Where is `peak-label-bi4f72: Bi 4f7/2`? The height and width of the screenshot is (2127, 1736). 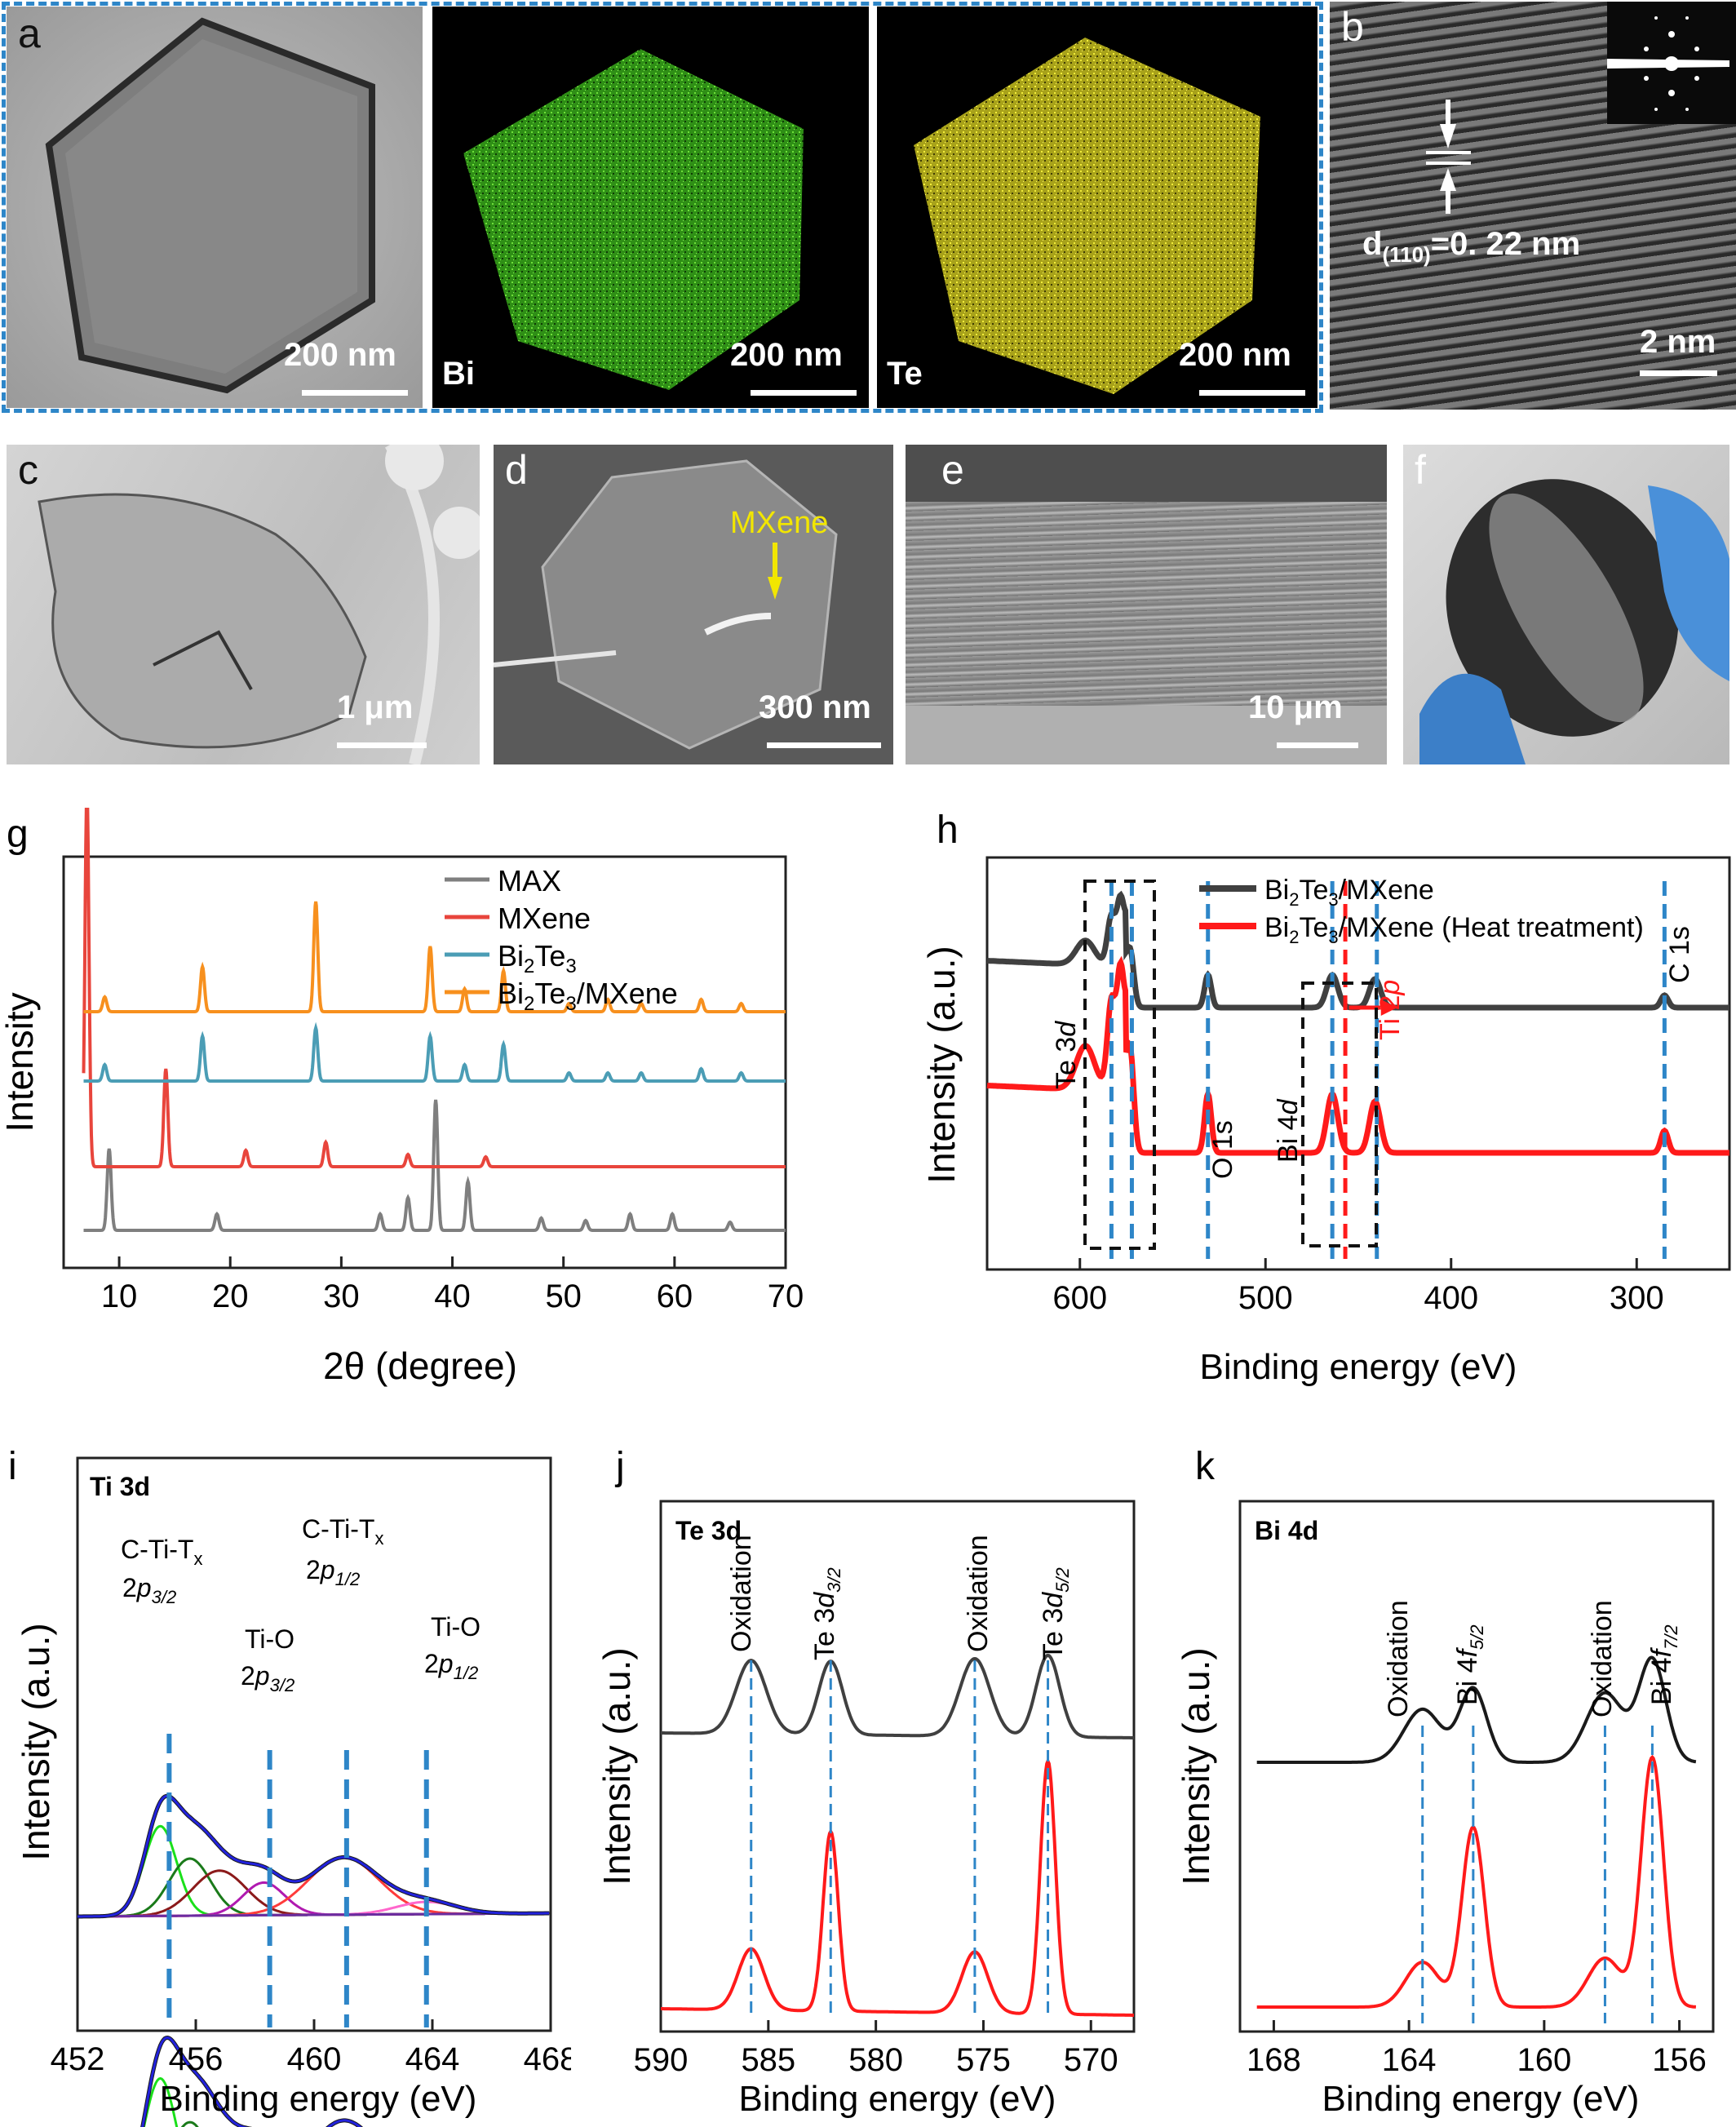 peak-label-bi4f72: Bi 4f7/2 is located at coordinates (1663, 1665).